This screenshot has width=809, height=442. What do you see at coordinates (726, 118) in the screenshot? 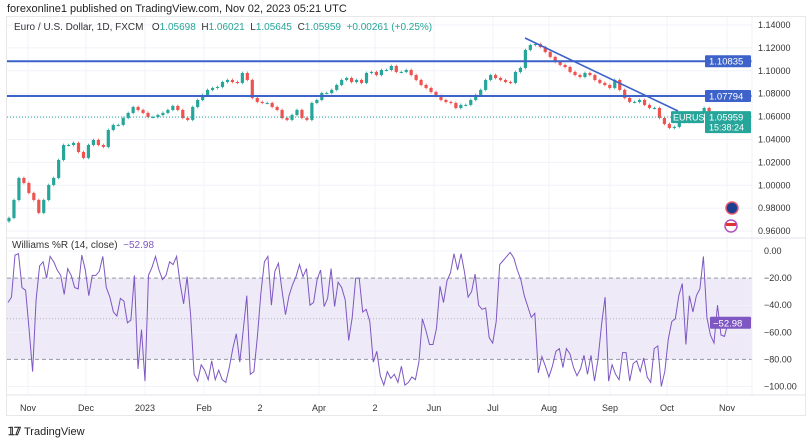
I see `last-price-label: 1.05959` at bounding box center [726, 118].